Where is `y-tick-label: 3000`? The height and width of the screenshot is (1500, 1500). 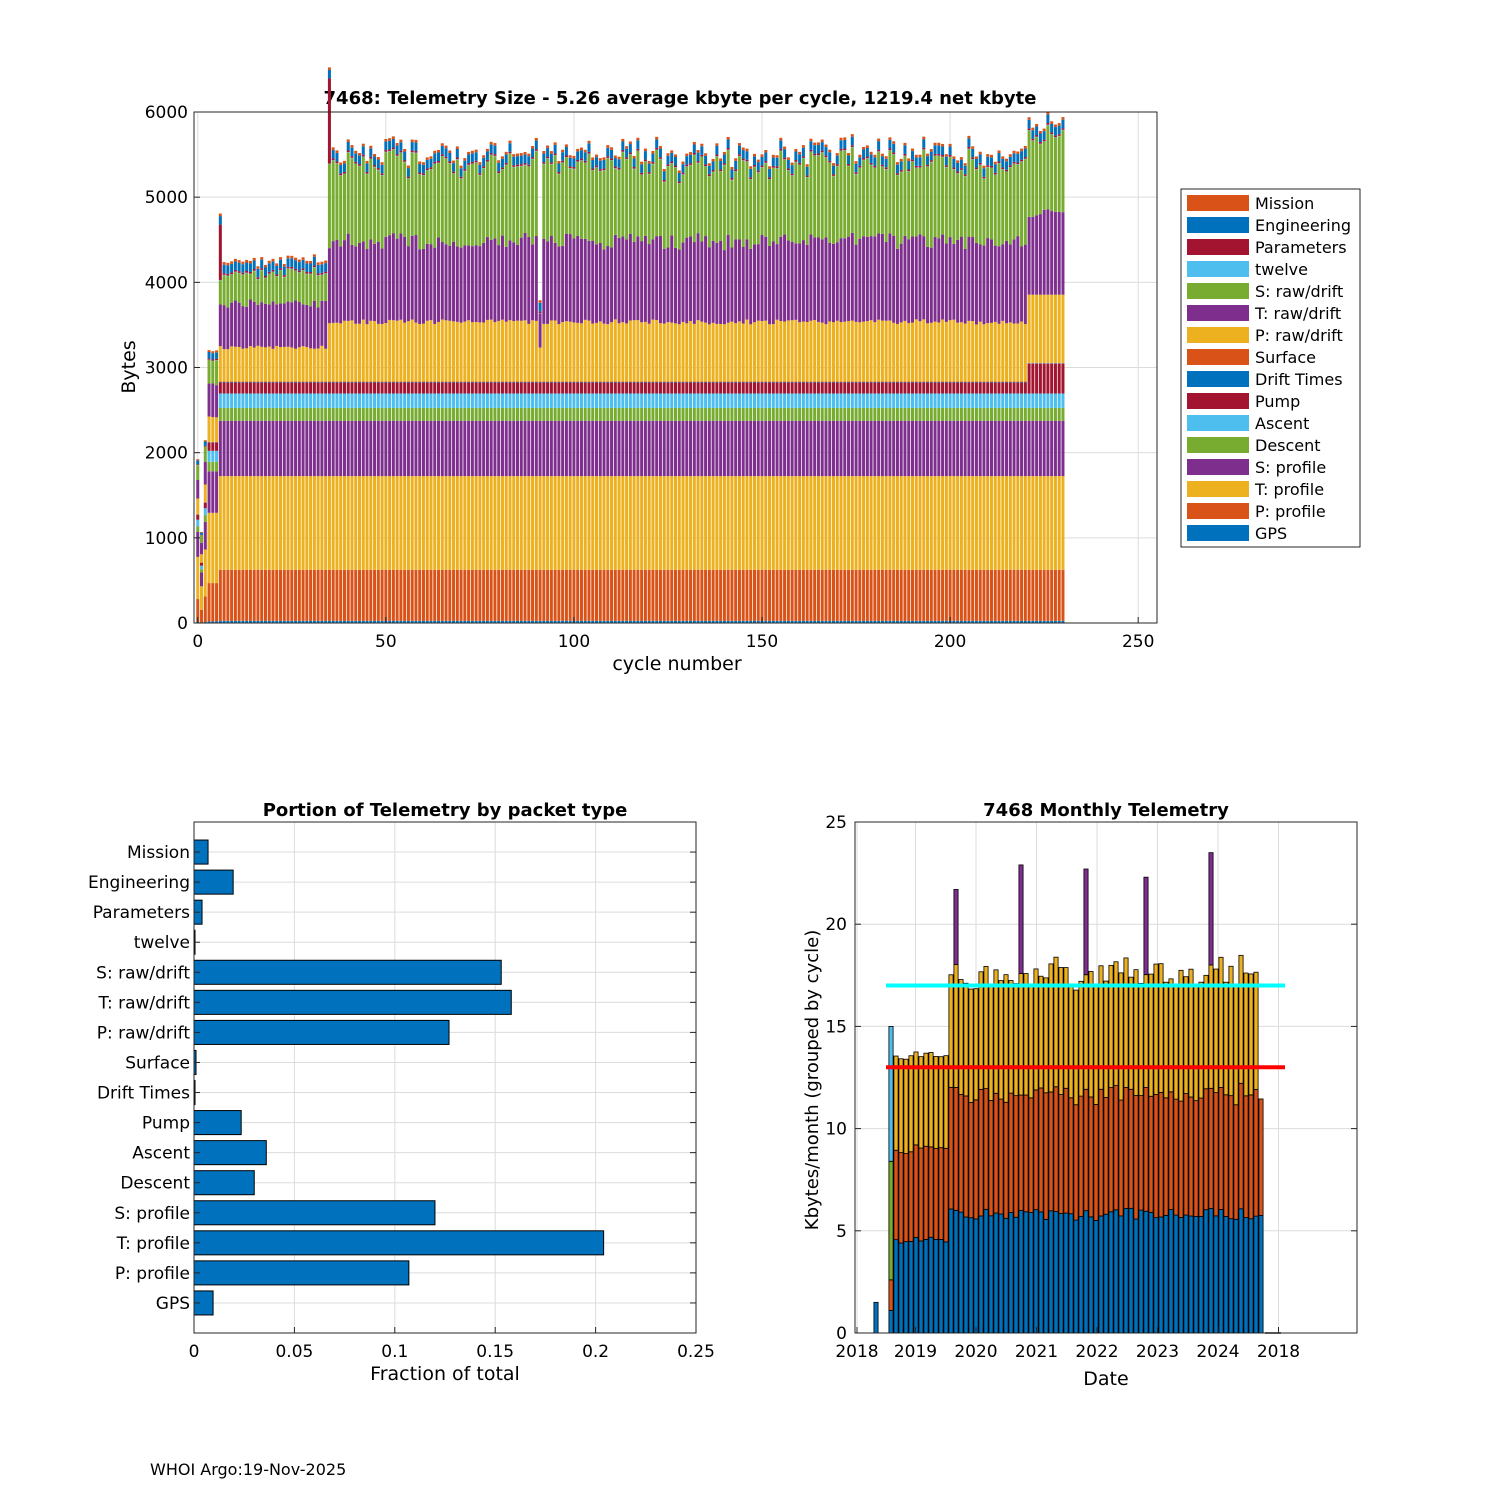
y-tick-label: 3000 is located at coordinates (166, 369).